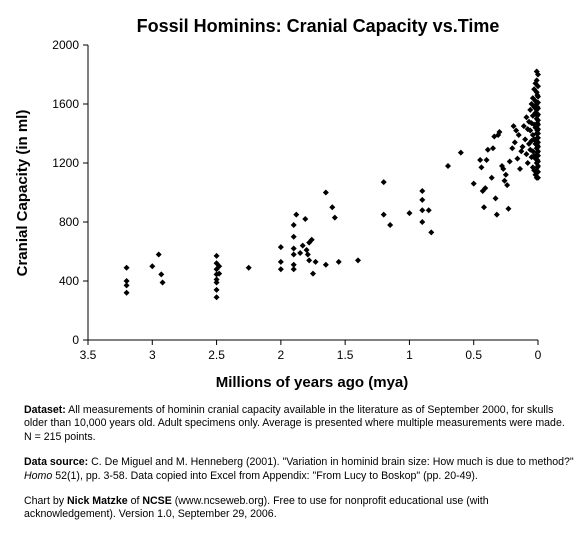  I want to click on x-tick-label: 2, so click(281, 355).